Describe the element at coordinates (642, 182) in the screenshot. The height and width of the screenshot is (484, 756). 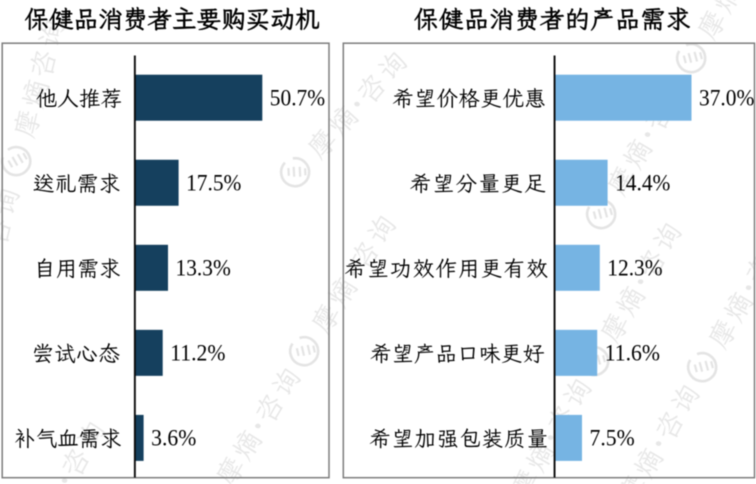
I see `svg-text: 14.4%` at that location.